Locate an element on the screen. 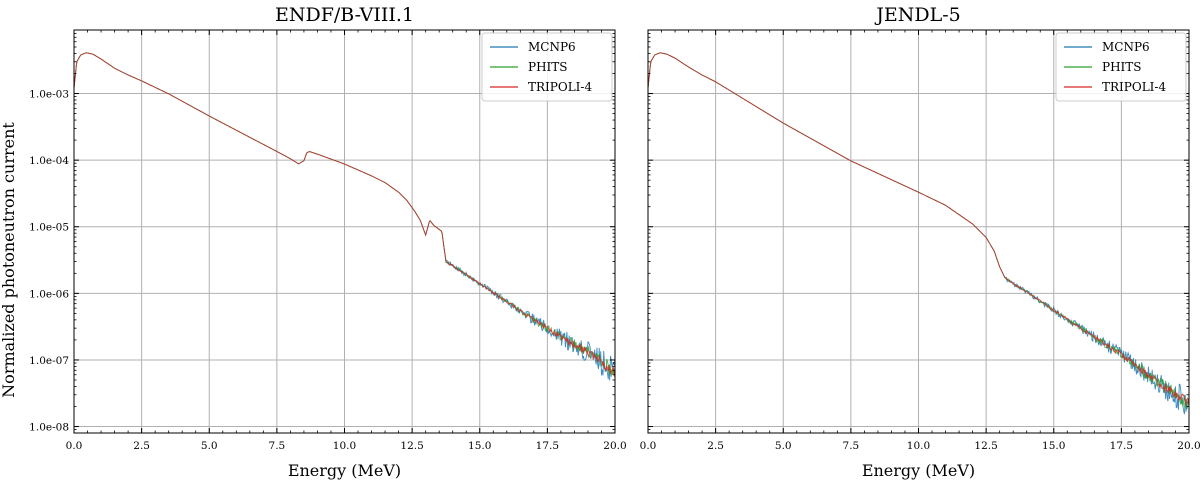  chart-title: JENDL-5 is located at coordinates (917, 15).